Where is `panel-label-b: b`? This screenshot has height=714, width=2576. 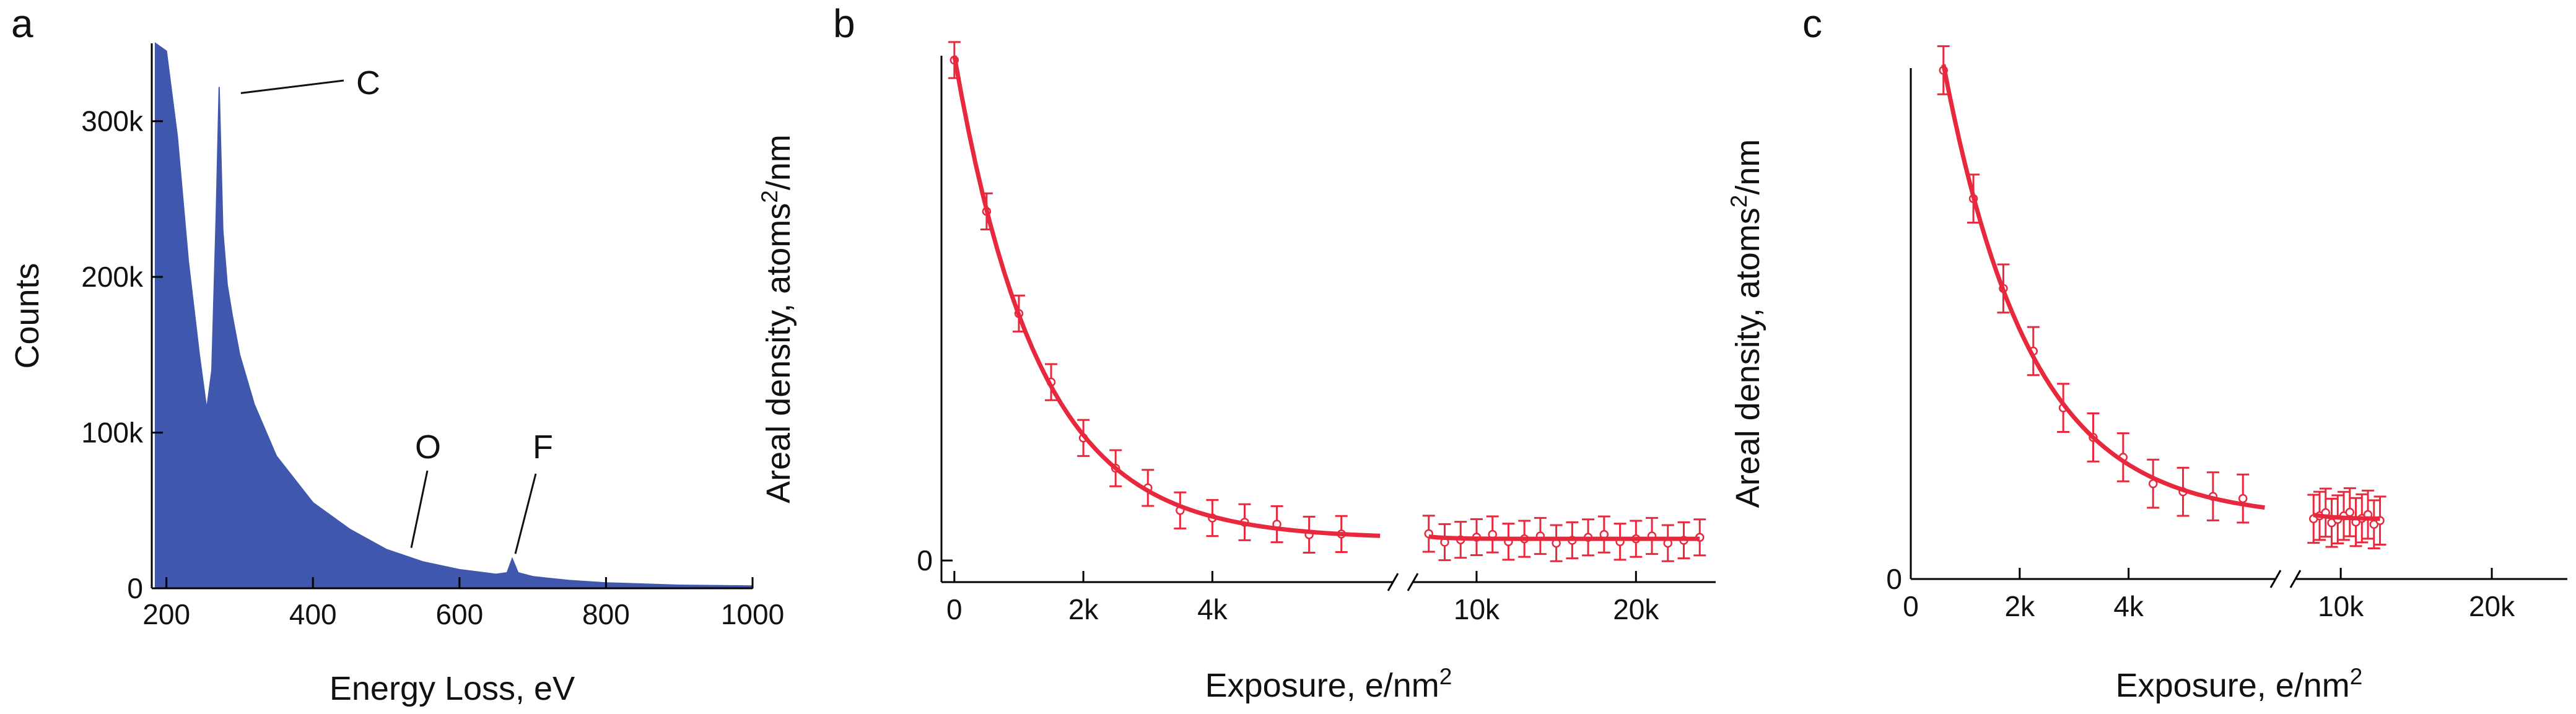 panel-label-b: b is located at coordinates (844, 23).